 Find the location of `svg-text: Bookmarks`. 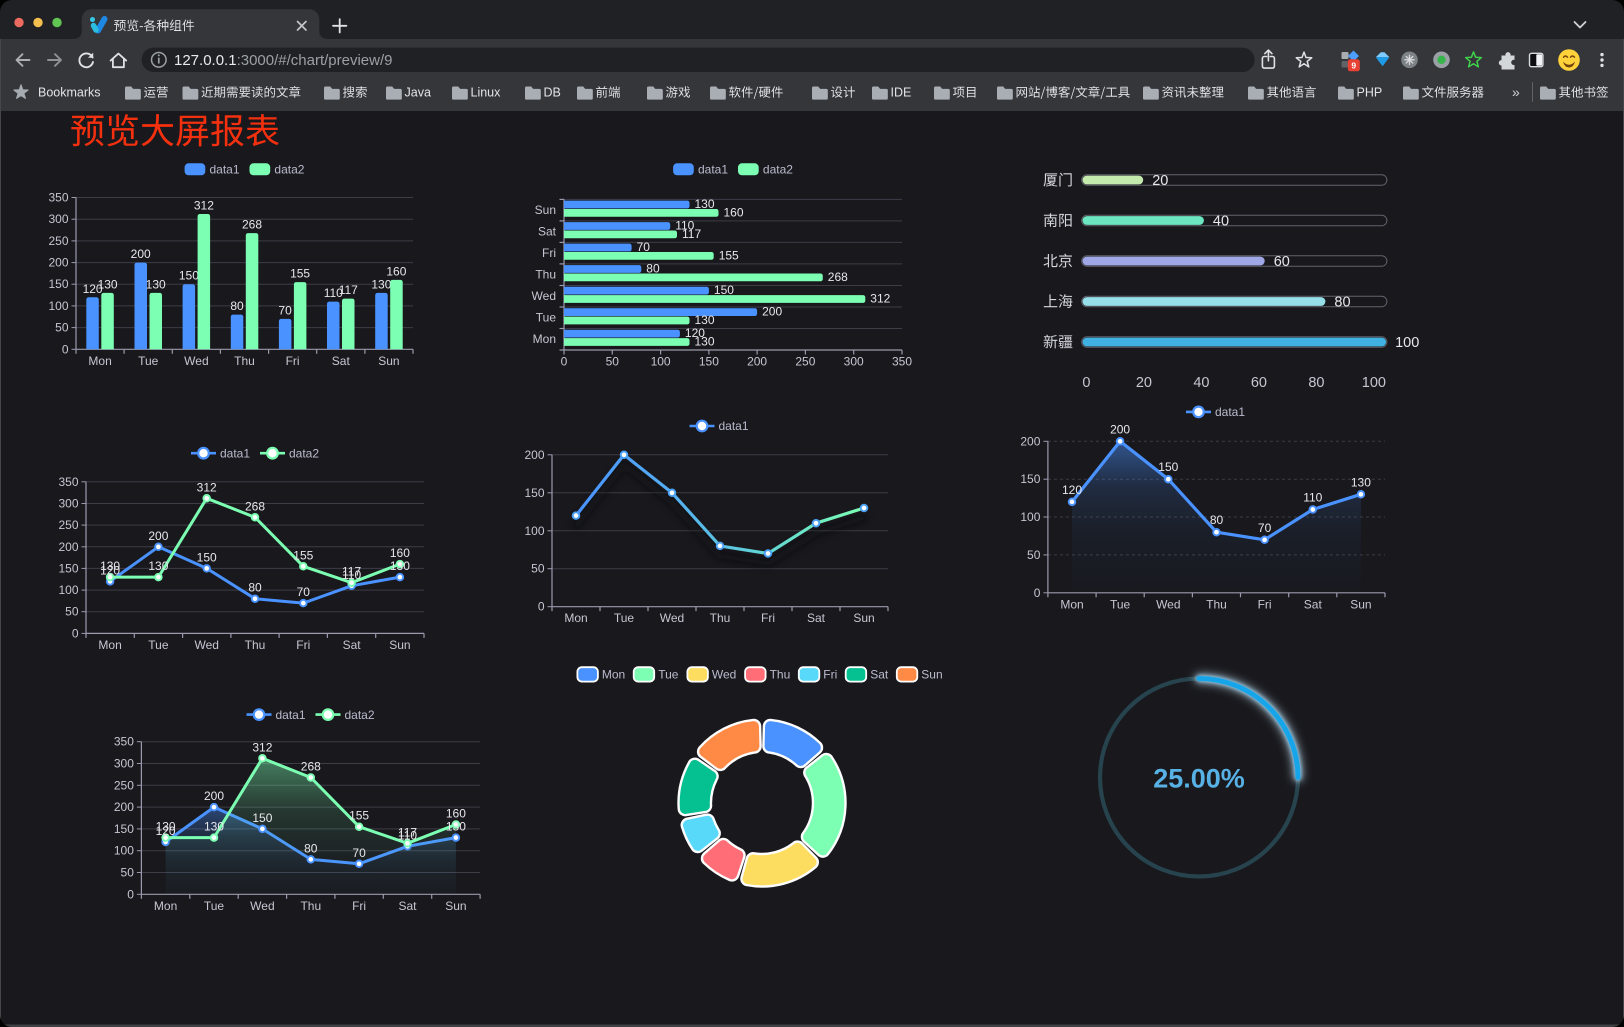

svg-text: Bookmarks is located at coordinates (69, 93).